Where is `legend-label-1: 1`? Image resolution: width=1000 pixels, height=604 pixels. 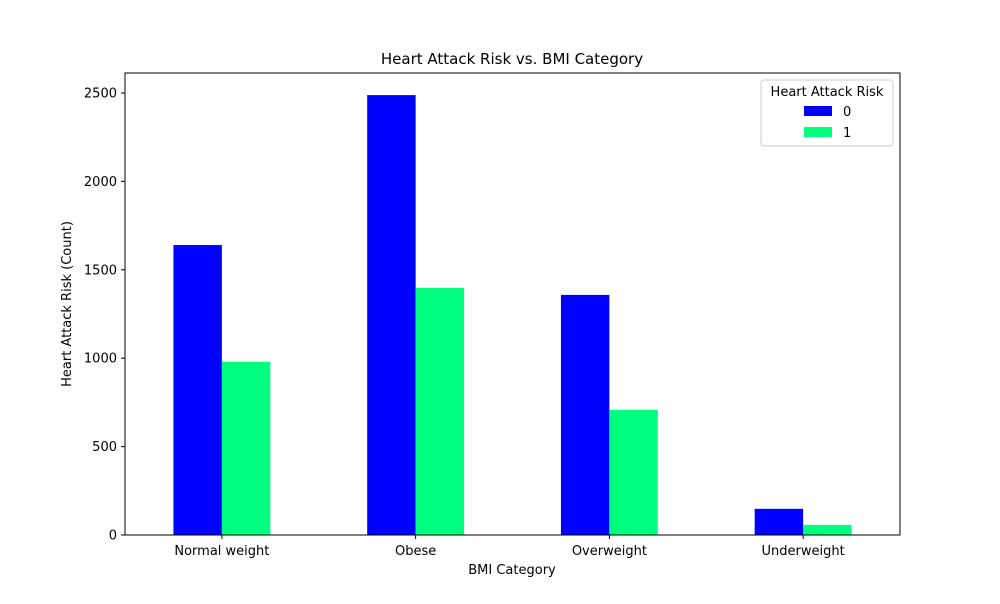 legend-label-1: 1 is located at coordinates (847, 133).